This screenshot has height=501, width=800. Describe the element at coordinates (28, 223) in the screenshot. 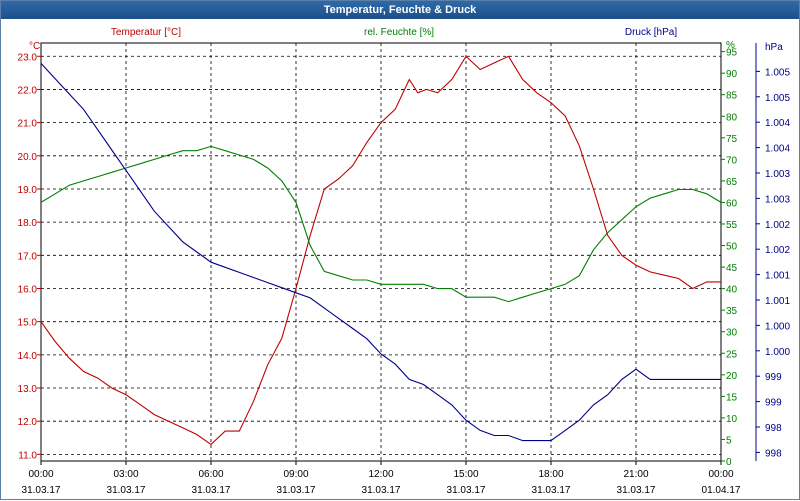

I see `temp-tick-label: 18.0` at that location.